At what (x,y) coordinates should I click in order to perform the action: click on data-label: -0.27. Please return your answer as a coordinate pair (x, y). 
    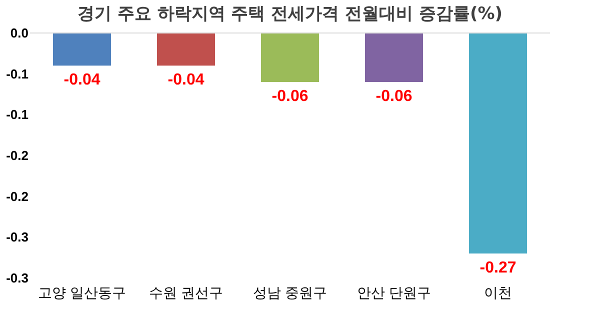
    Looking at the image, I should click on (498, 268).